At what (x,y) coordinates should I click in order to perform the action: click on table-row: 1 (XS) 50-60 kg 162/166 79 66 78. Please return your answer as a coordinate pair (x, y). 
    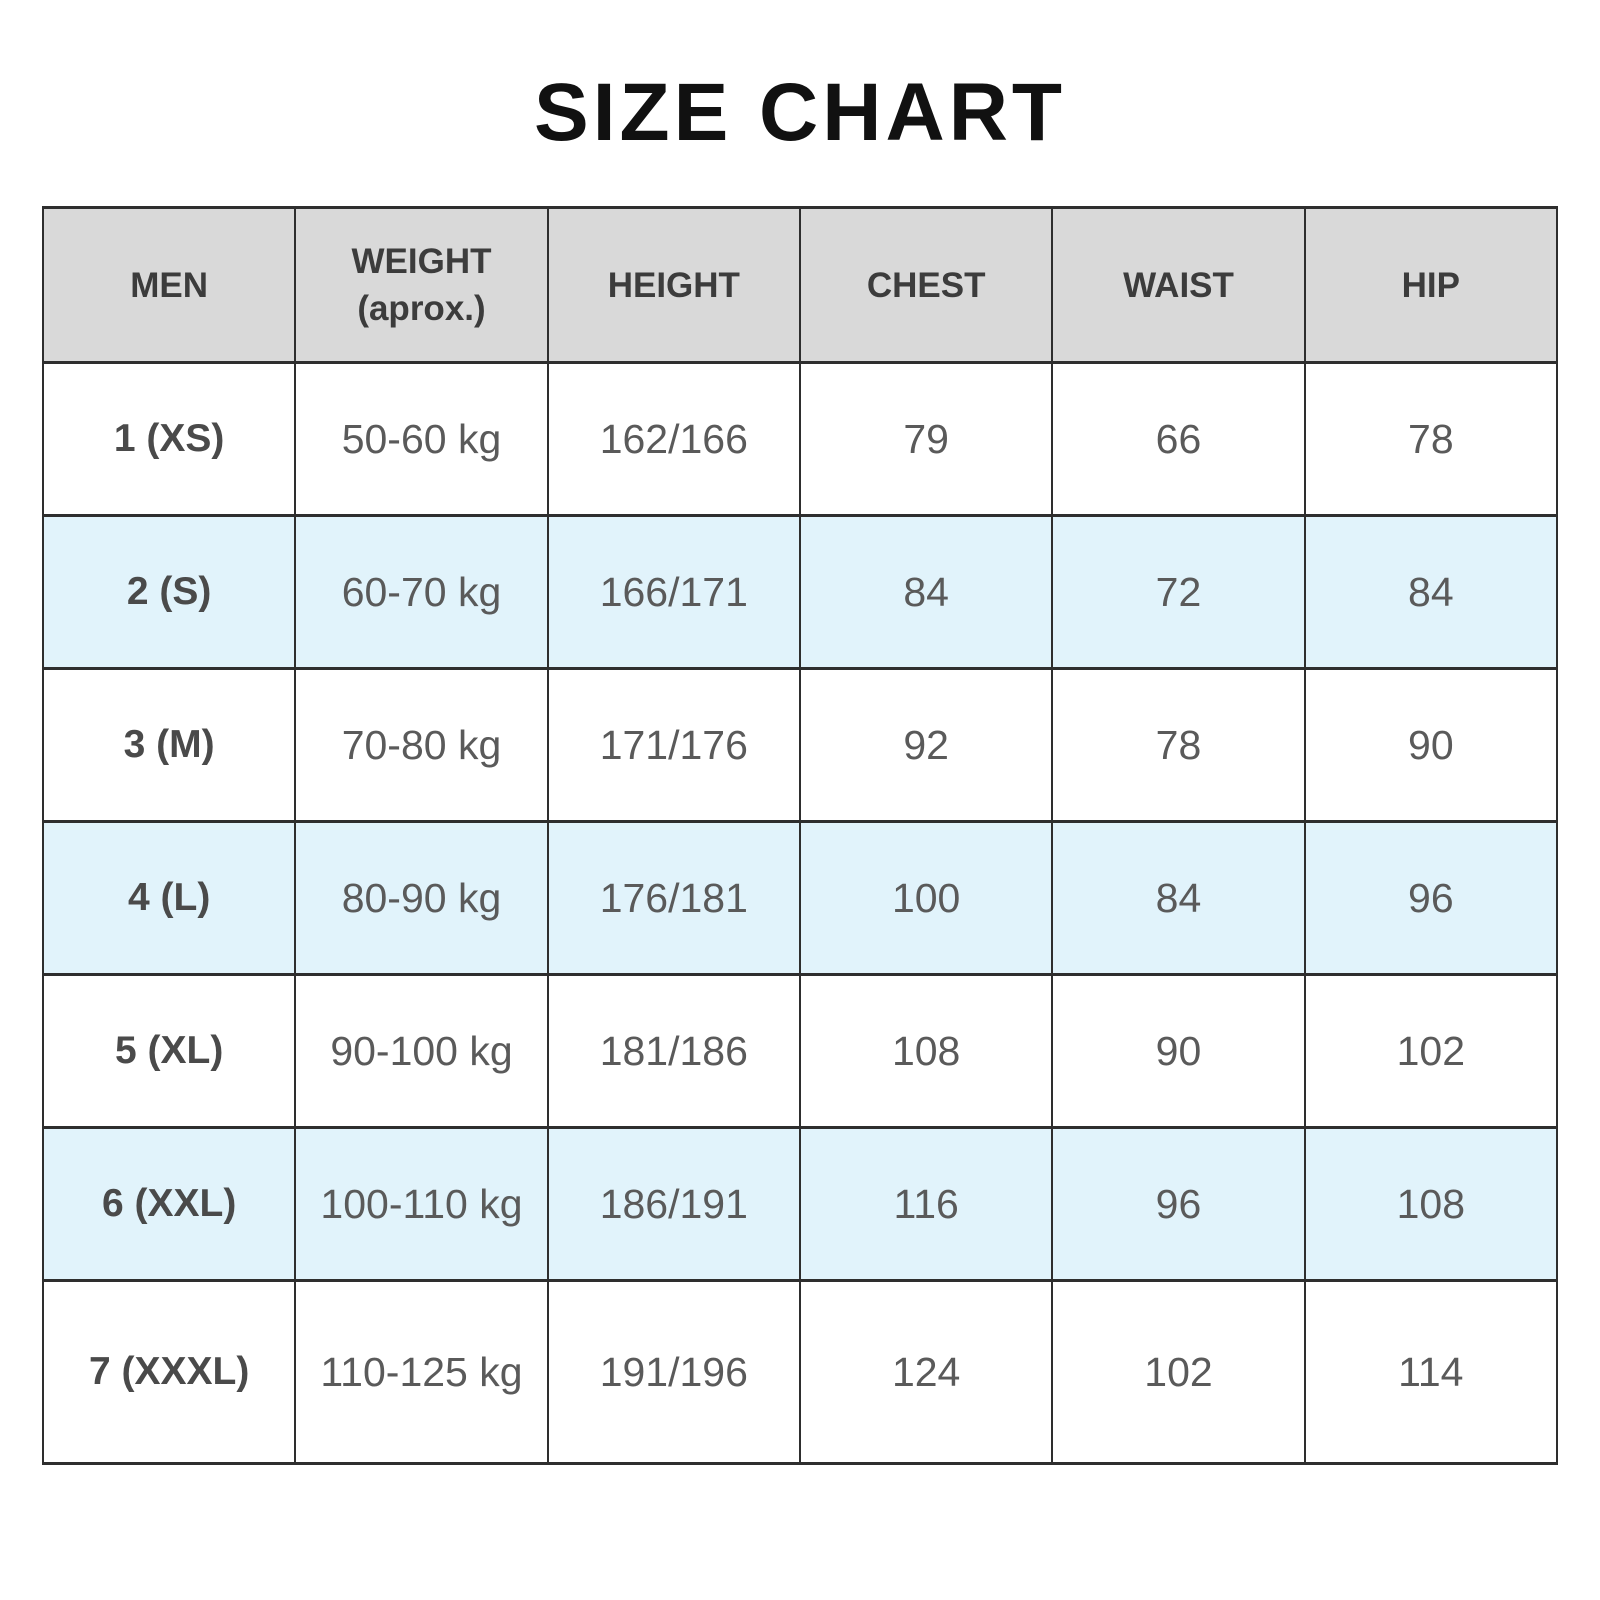
    Looking at the image, I should click on (800, 439).